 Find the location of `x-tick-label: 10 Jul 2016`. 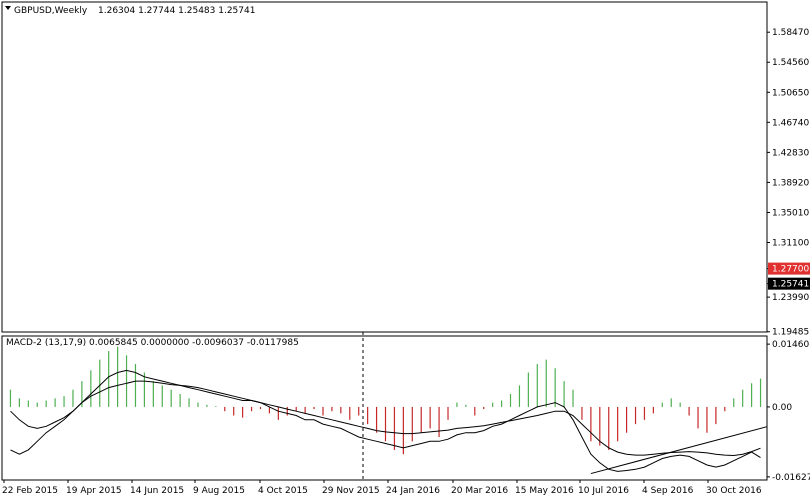

x-tick-label: 10 Jul 2016 is located at coordinates (603, 491).